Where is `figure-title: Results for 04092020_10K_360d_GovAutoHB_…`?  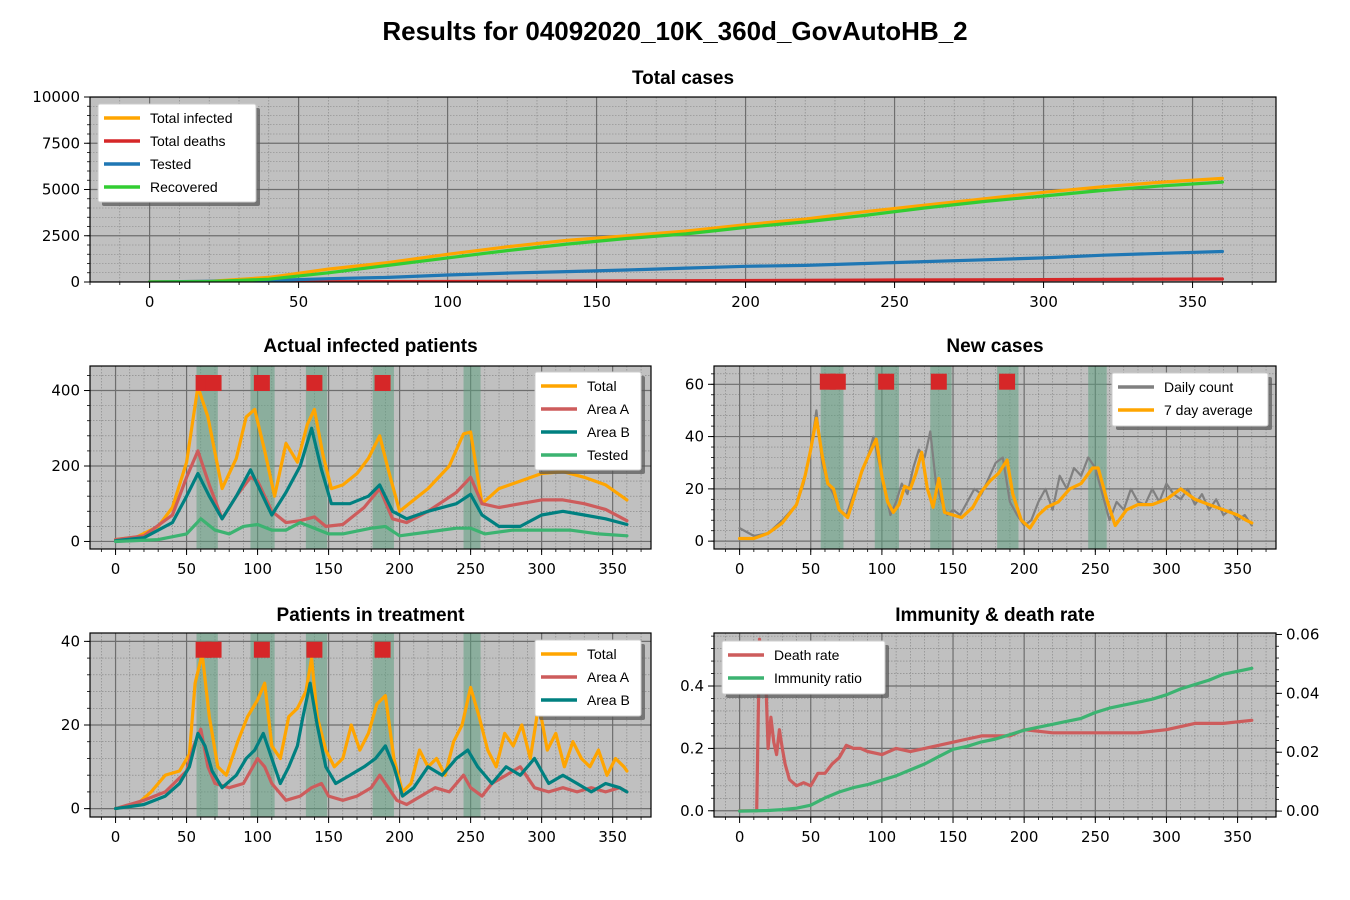
figure-title: Results for 04092020_10K_360d_GovAutoHB_… is located at coordinates (674, 31).